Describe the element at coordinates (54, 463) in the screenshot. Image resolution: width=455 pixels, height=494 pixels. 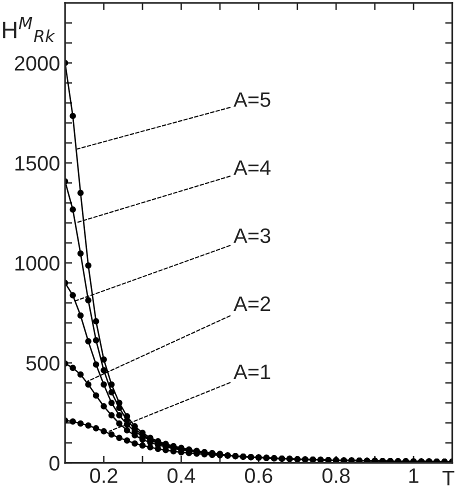
I see `y-tick-label: 0` at that location.